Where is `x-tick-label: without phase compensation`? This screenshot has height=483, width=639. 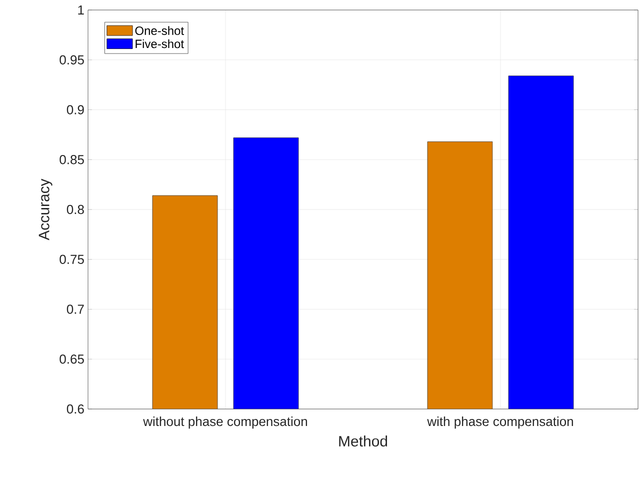
x-tick-label: without phase compensation is located at coordinates (225, 422).